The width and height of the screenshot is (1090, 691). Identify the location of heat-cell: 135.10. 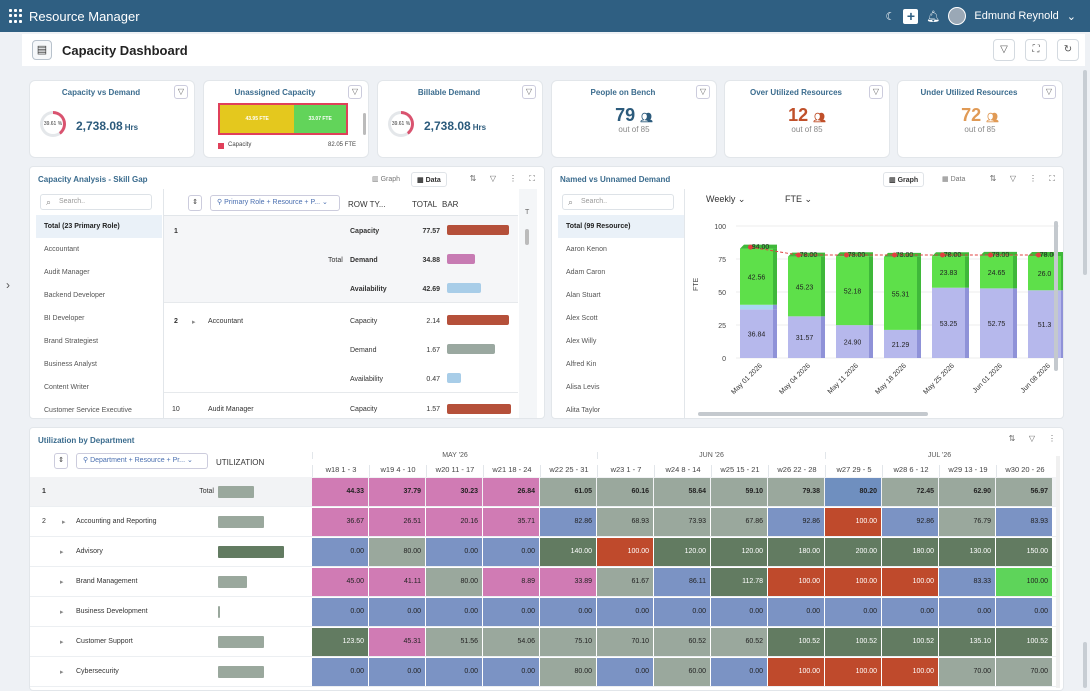
(967, 642).